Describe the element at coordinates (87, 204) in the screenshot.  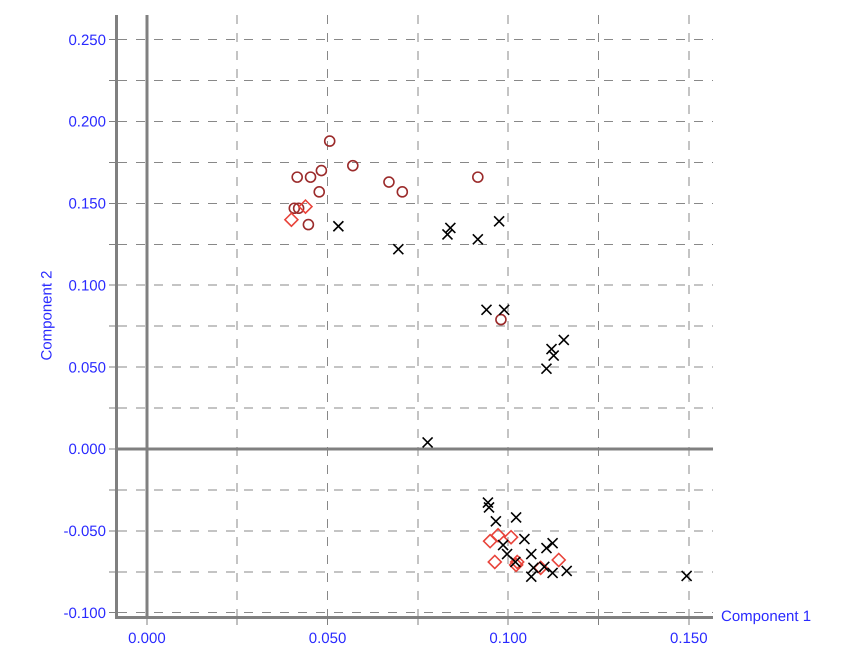
I see `y-tick-label: 0.150` at that location.